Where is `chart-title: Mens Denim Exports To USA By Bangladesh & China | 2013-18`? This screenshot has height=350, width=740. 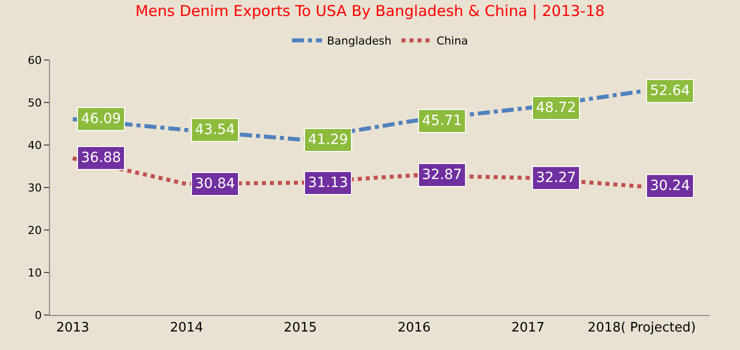 chart-title: Mens Denim Exports To USA By Bangladesh & China | 2013-18 is located at coordinates (370, 11).